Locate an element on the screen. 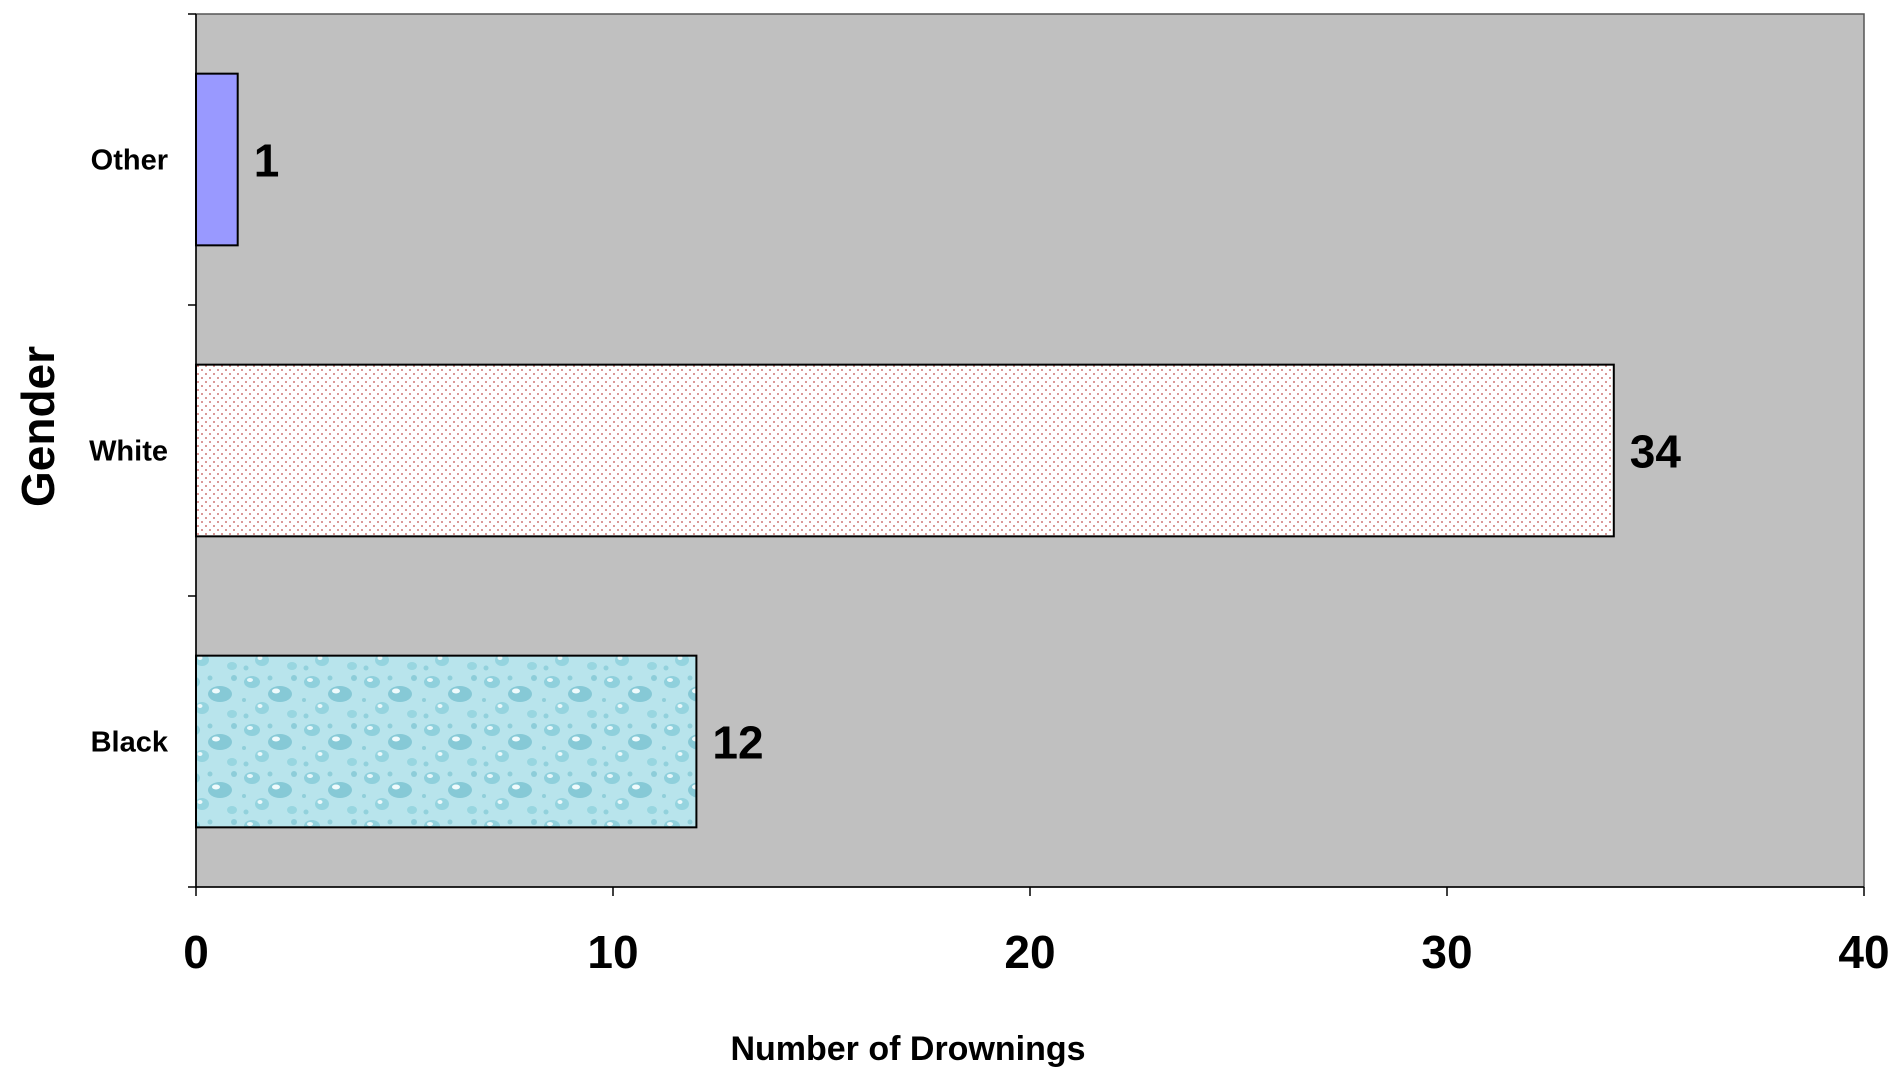 This screenshot has height=1079, width=1901. data-label-other: 1 is located at coordinates (267, 161).